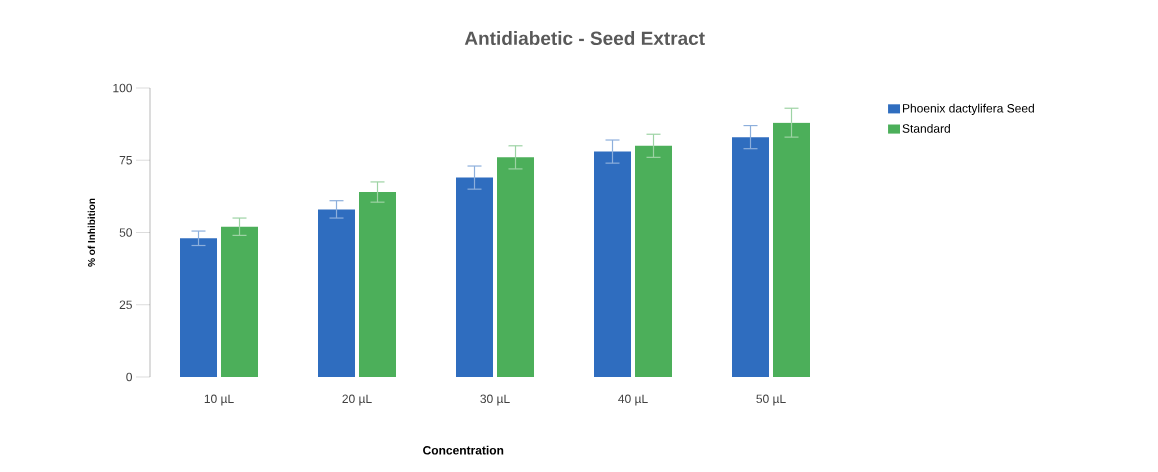 The width and height of the screenshot is (1158, 472). What do you see at coordinates (633, 400) in the screenshot?
I see `x-tick-label: 40 µL` at bounding box center [633, 400].